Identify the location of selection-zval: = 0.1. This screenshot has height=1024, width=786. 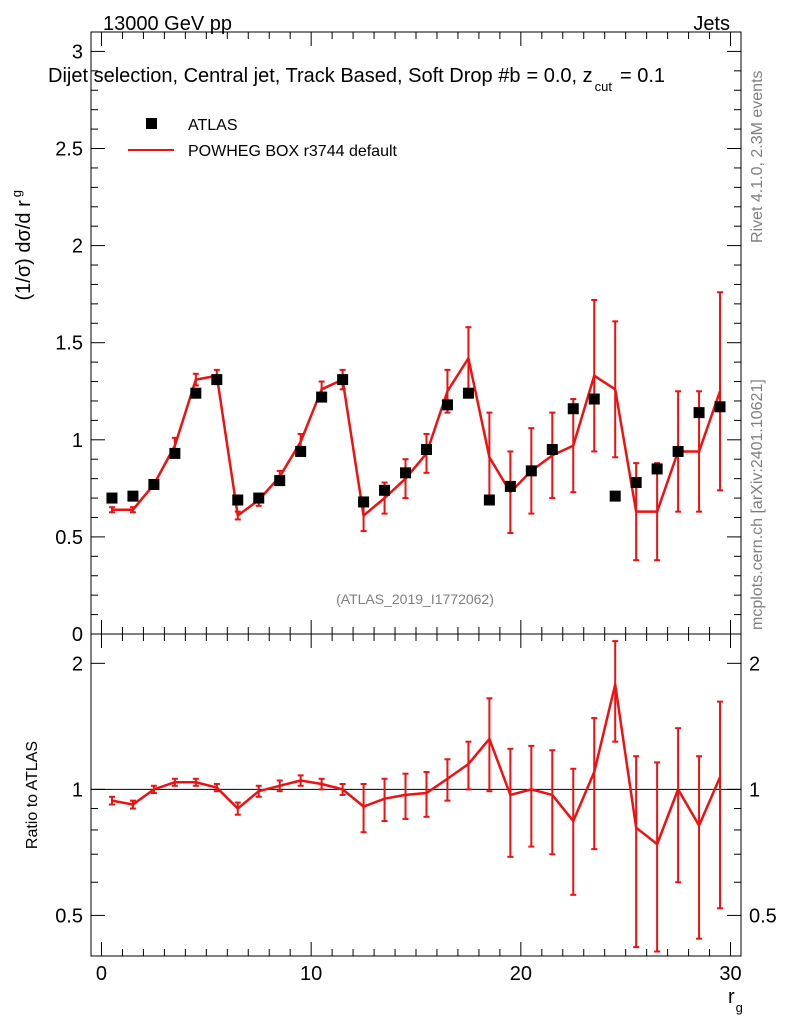
(642, 76).